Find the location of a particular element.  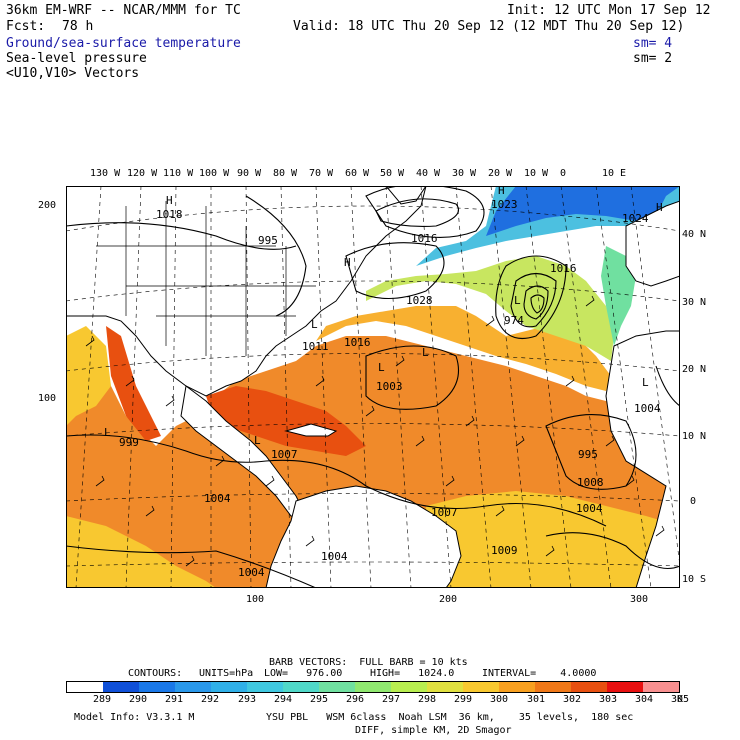

colorbar-tick: 305 is located at coordinates (680, 699).